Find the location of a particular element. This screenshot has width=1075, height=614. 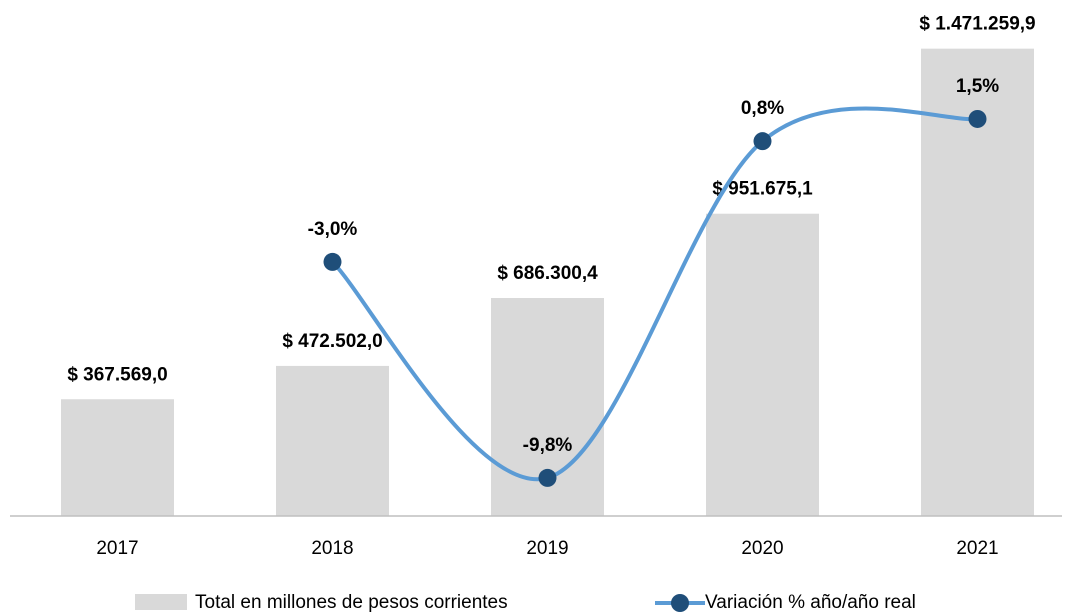

x-tick-label: 2018 is located at coordinates (332, 548).